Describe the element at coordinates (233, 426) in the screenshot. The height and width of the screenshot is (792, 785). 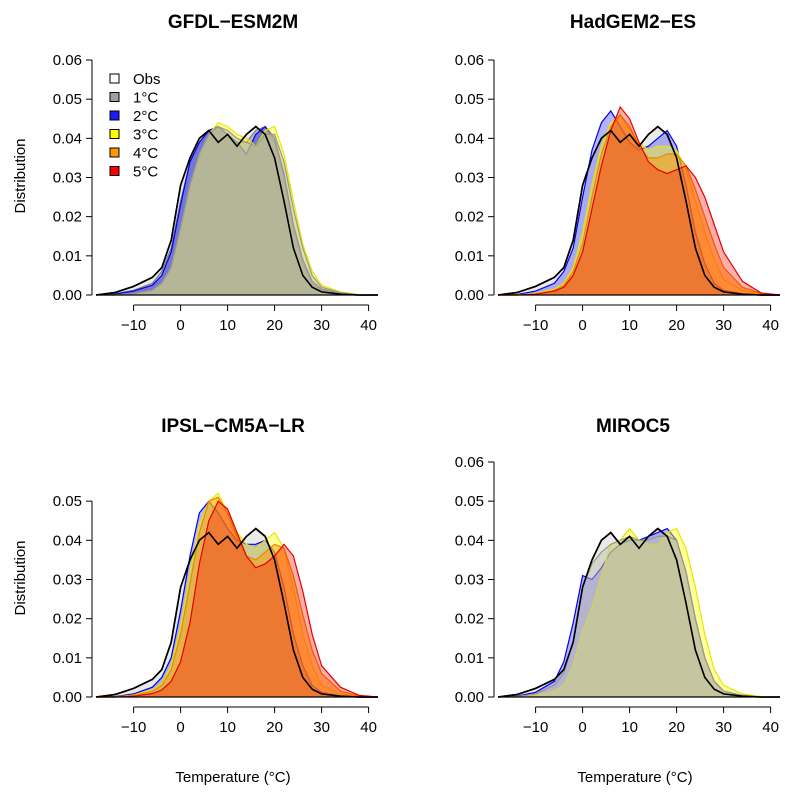
I see `panel-title: IPSL−CM5A−LR` at that location.